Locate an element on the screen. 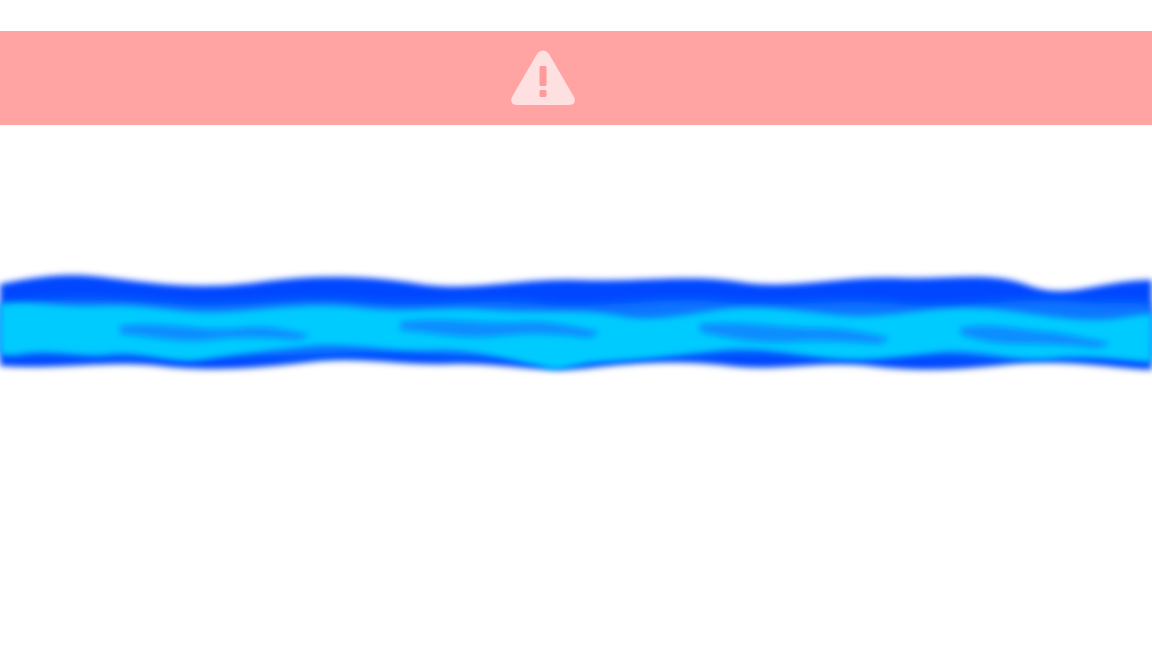 The image size is (1152, 648). water-ripple-strip is located at coordinates (576, 322).